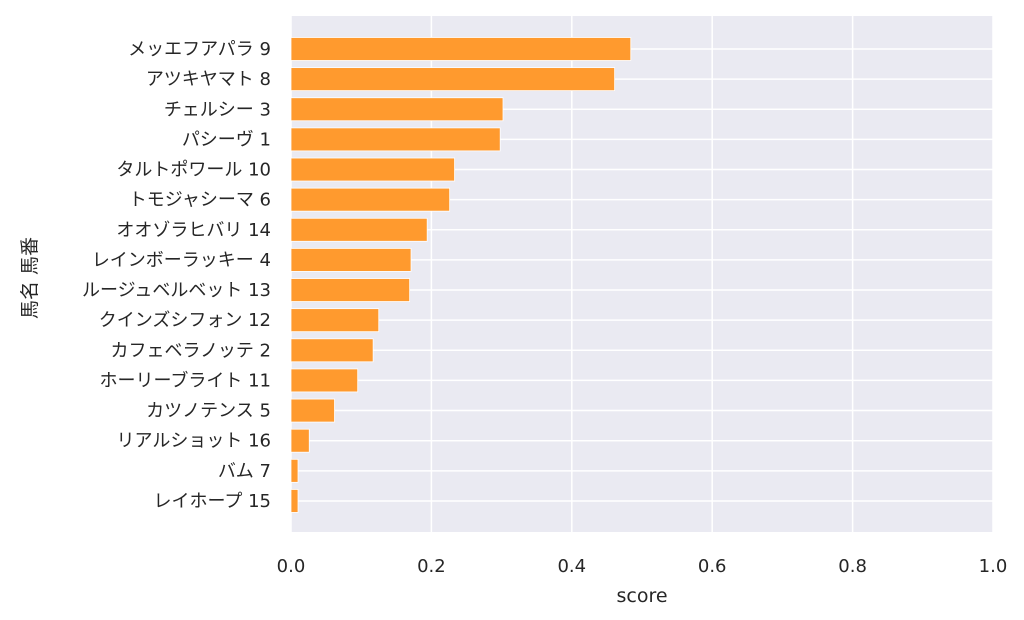 The width and height of the screenshot is (1024, 620). Describe the element at coordinates (208, 79) in the screenshot. I see `category-label: アツキヤマト 8` at that location.